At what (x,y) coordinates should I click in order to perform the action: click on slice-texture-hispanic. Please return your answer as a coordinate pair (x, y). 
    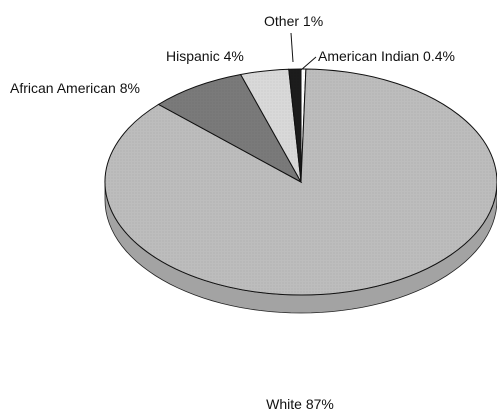
    Looking at the image, I should click on (270, 125).